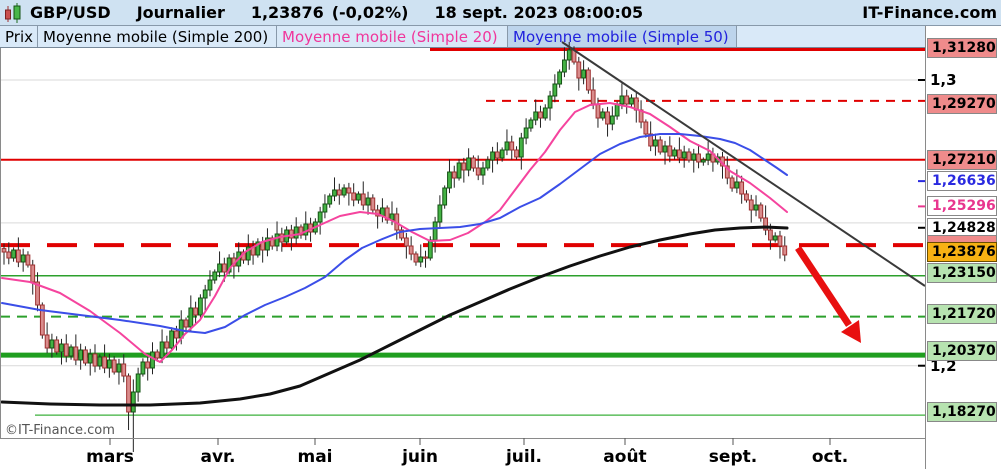 The width and height of the screenshot is (1001, 469). I want to click on arrow-shaft, so click(823, 286).